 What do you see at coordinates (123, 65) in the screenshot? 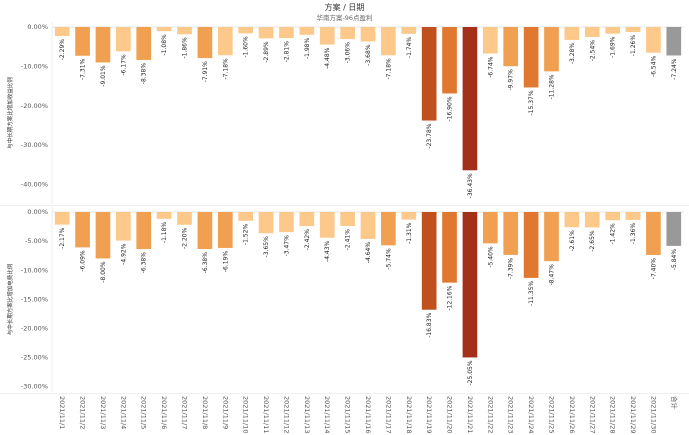
I see `bar-value-label: -6.17%` at bounding box center [123, 65].